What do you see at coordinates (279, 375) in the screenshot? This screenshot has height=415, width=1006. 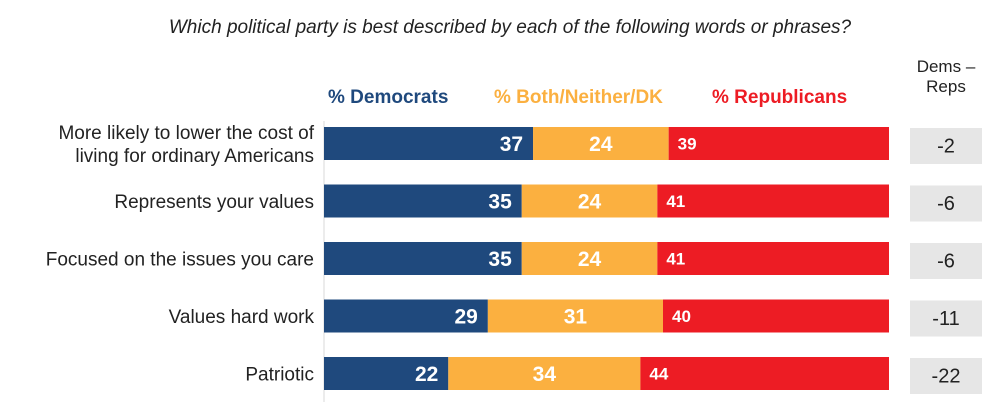 I see `category-label: Patriotic` at bounding box center [279, 375].